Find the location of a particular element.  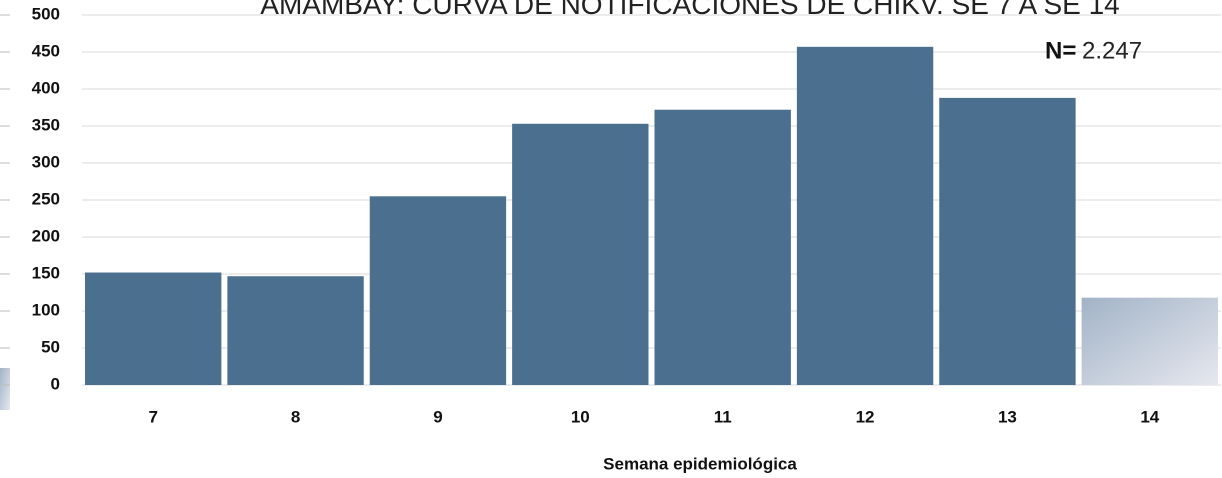

y-tick-label: 100 is located at coordinates (46, 309).